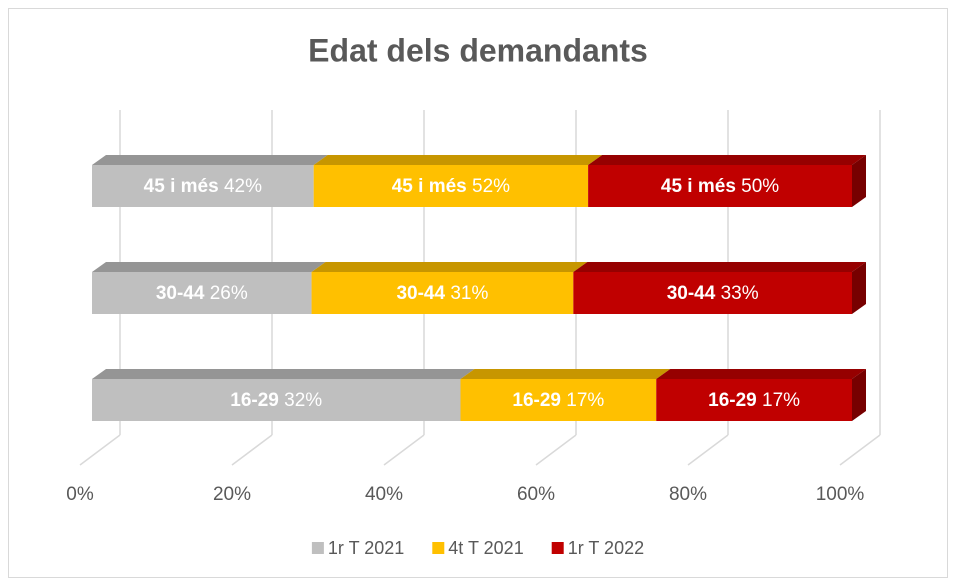 This screenshot has width=956, height=578. Describe the element at coordinates (366, 548) in the screenshot. I see `legend-label: 1r T 2021` at that location.